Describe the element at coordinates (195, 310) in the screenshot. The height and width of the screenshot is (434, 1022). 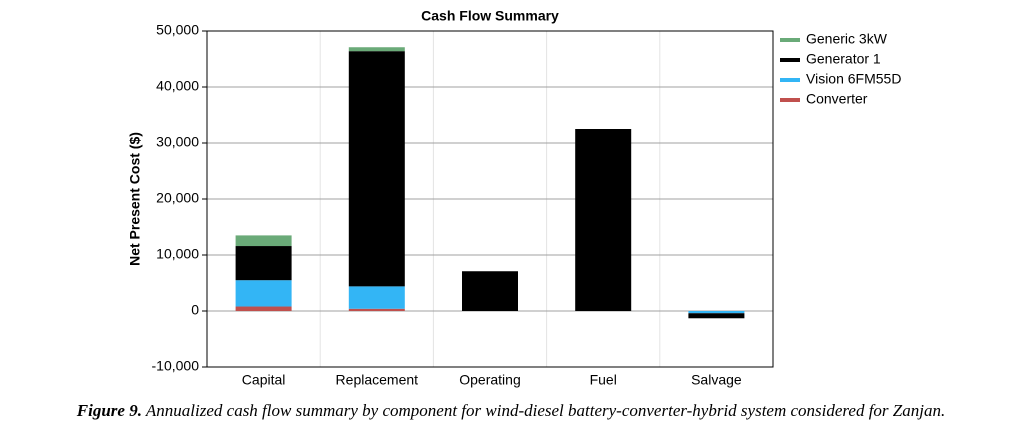
I see `y-tick-label: 0` at that location.